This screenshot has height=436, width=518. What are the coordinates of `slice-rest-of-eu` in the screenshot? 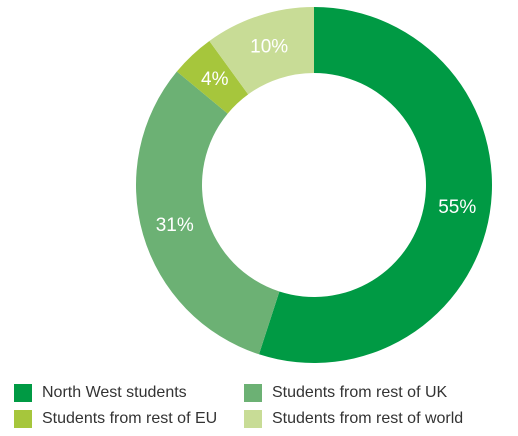 It's located at (212, 77).